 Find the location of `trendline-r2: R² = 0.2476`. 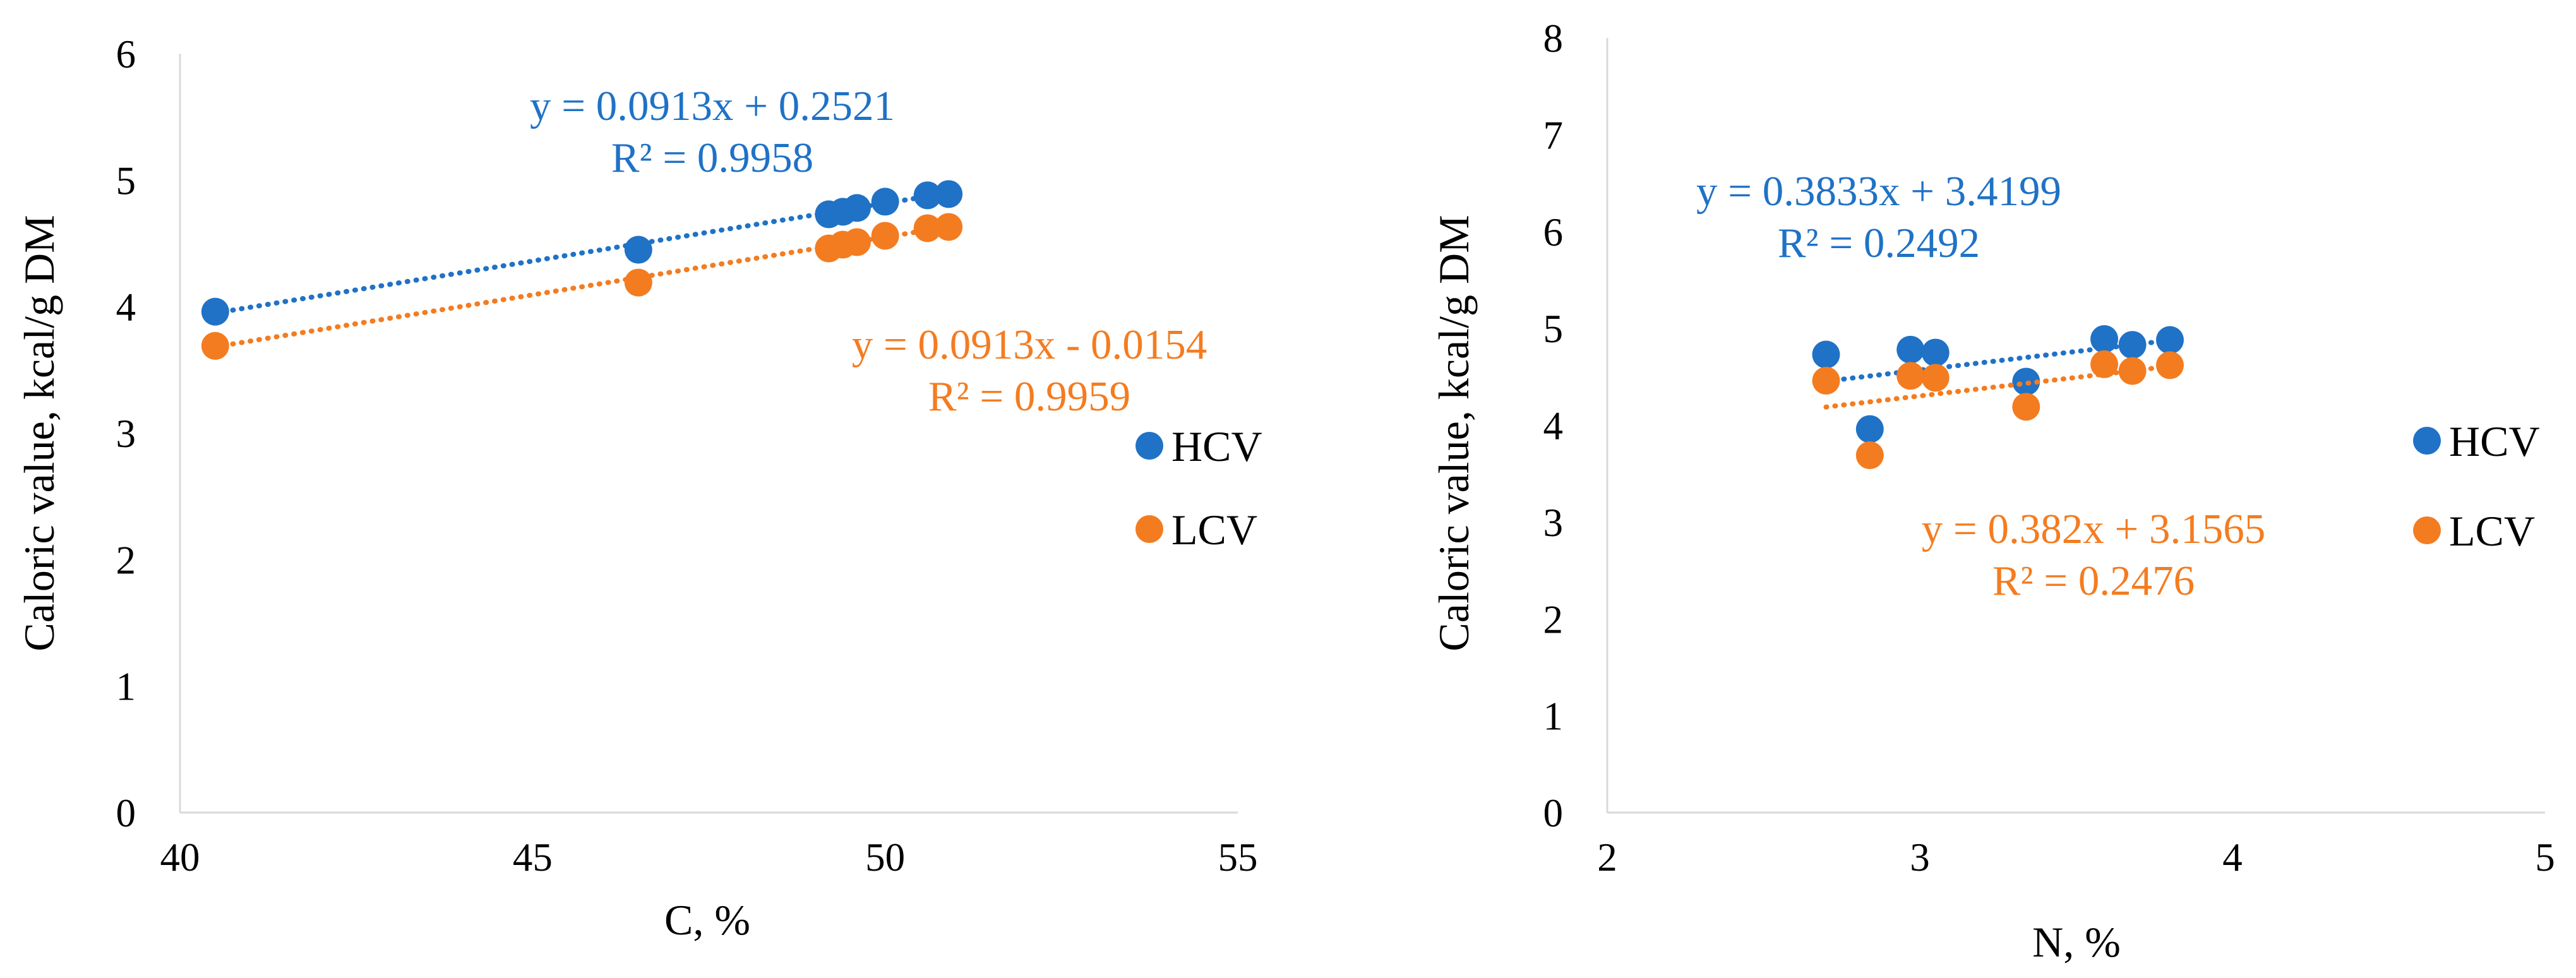

trendline-r2: R² = 0.2476 is located at coordinates (2093, 581).